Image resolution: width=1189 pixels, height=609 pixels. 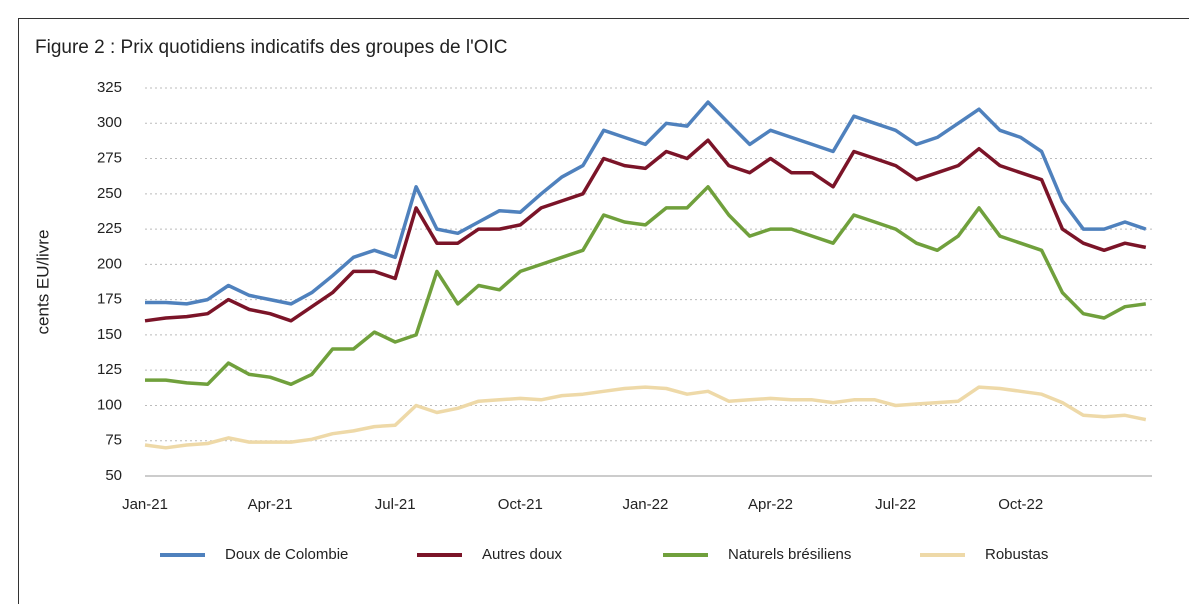 What do you see at coordinates (109, 404) in the screenshot?
I see `y-tick-label: 100` at bounding box center [109, 404].